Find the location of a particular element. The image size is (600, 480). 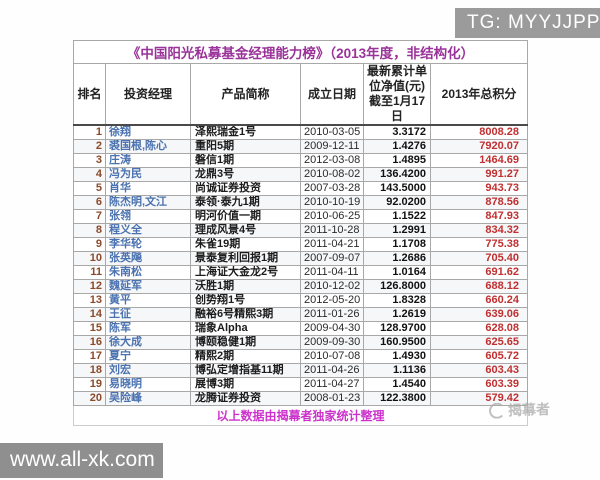

column-header-product: 产品简称 is located at coordinates (245, 94).